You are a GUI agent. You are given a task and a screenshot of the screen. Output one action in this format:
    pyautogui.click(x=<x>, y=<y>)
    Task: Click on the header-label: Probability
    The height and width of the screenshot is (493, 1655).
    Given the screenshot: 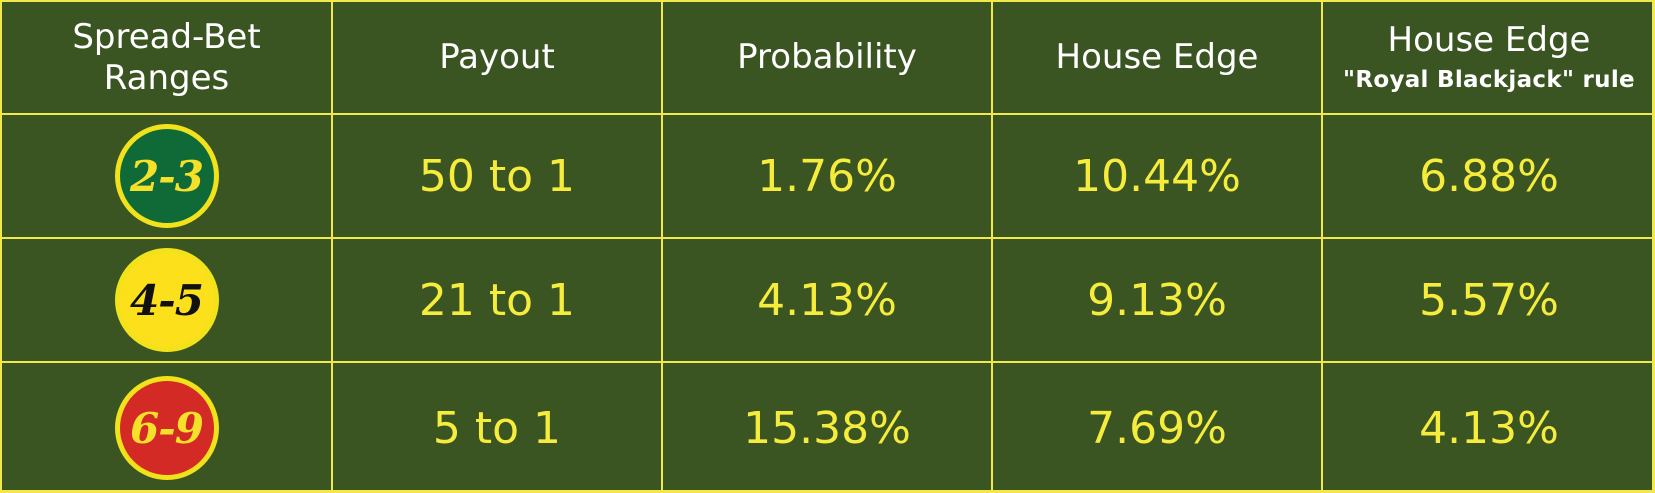 What is the action you would take?
    pyautogui.click(x=827, y=57)
    